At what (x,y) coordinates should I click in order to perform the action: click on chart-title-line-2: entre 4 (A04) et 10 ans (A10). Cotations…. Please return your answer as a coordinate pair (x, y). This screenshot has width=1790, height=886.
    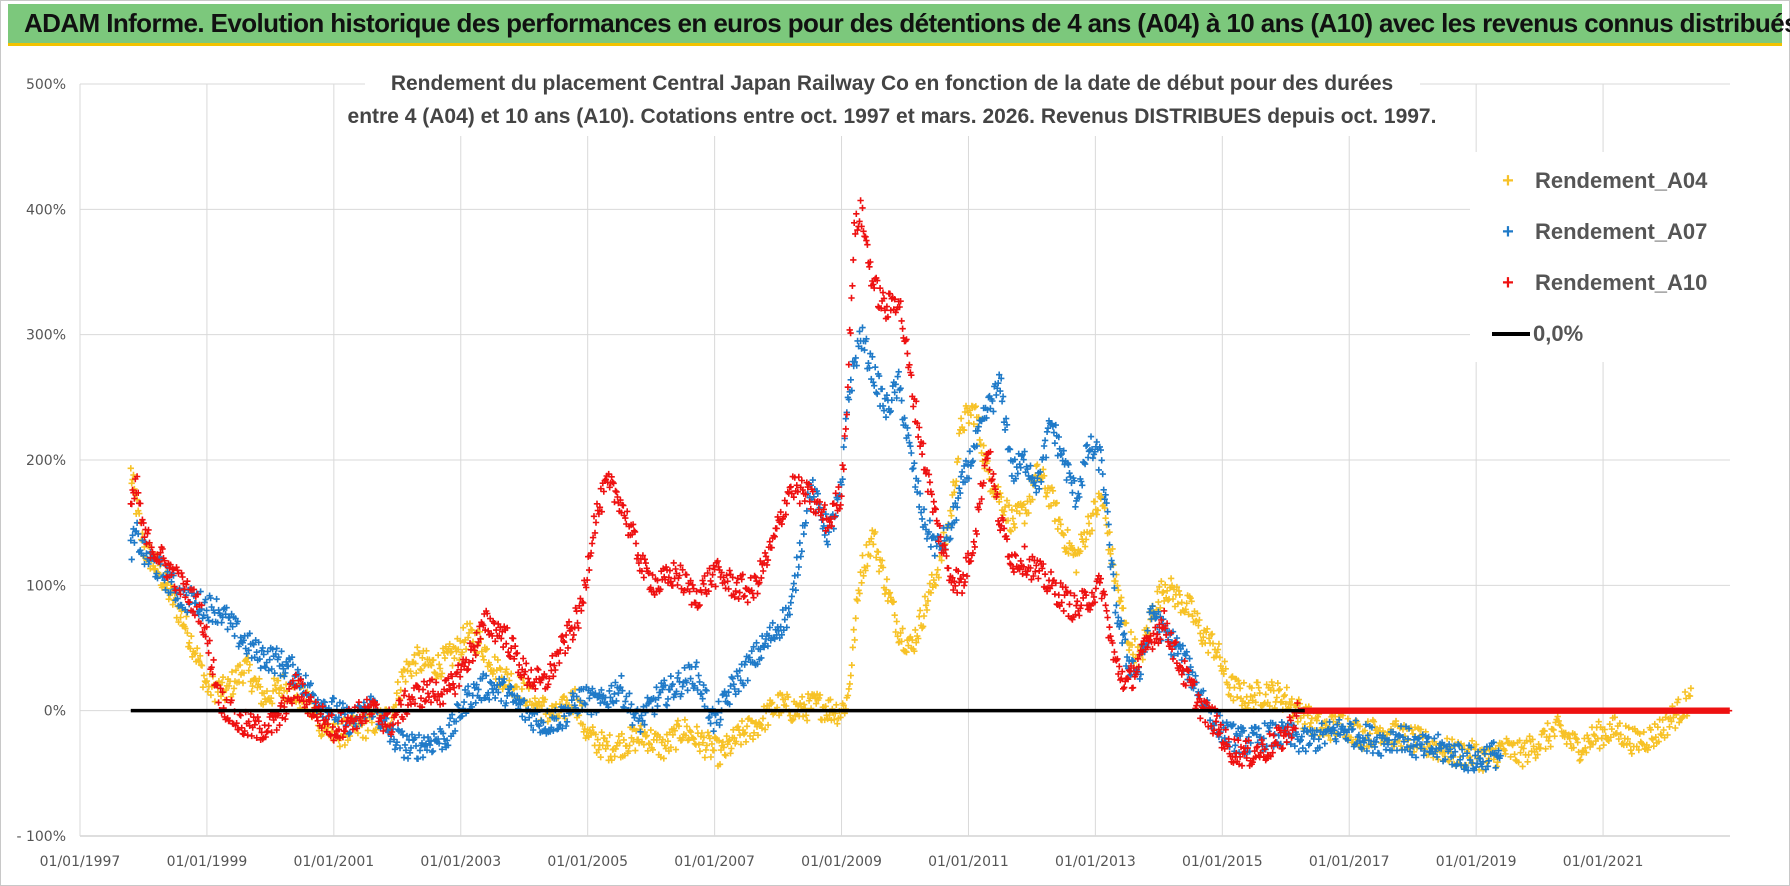
    Looking at the image, I should click on (892, 116).